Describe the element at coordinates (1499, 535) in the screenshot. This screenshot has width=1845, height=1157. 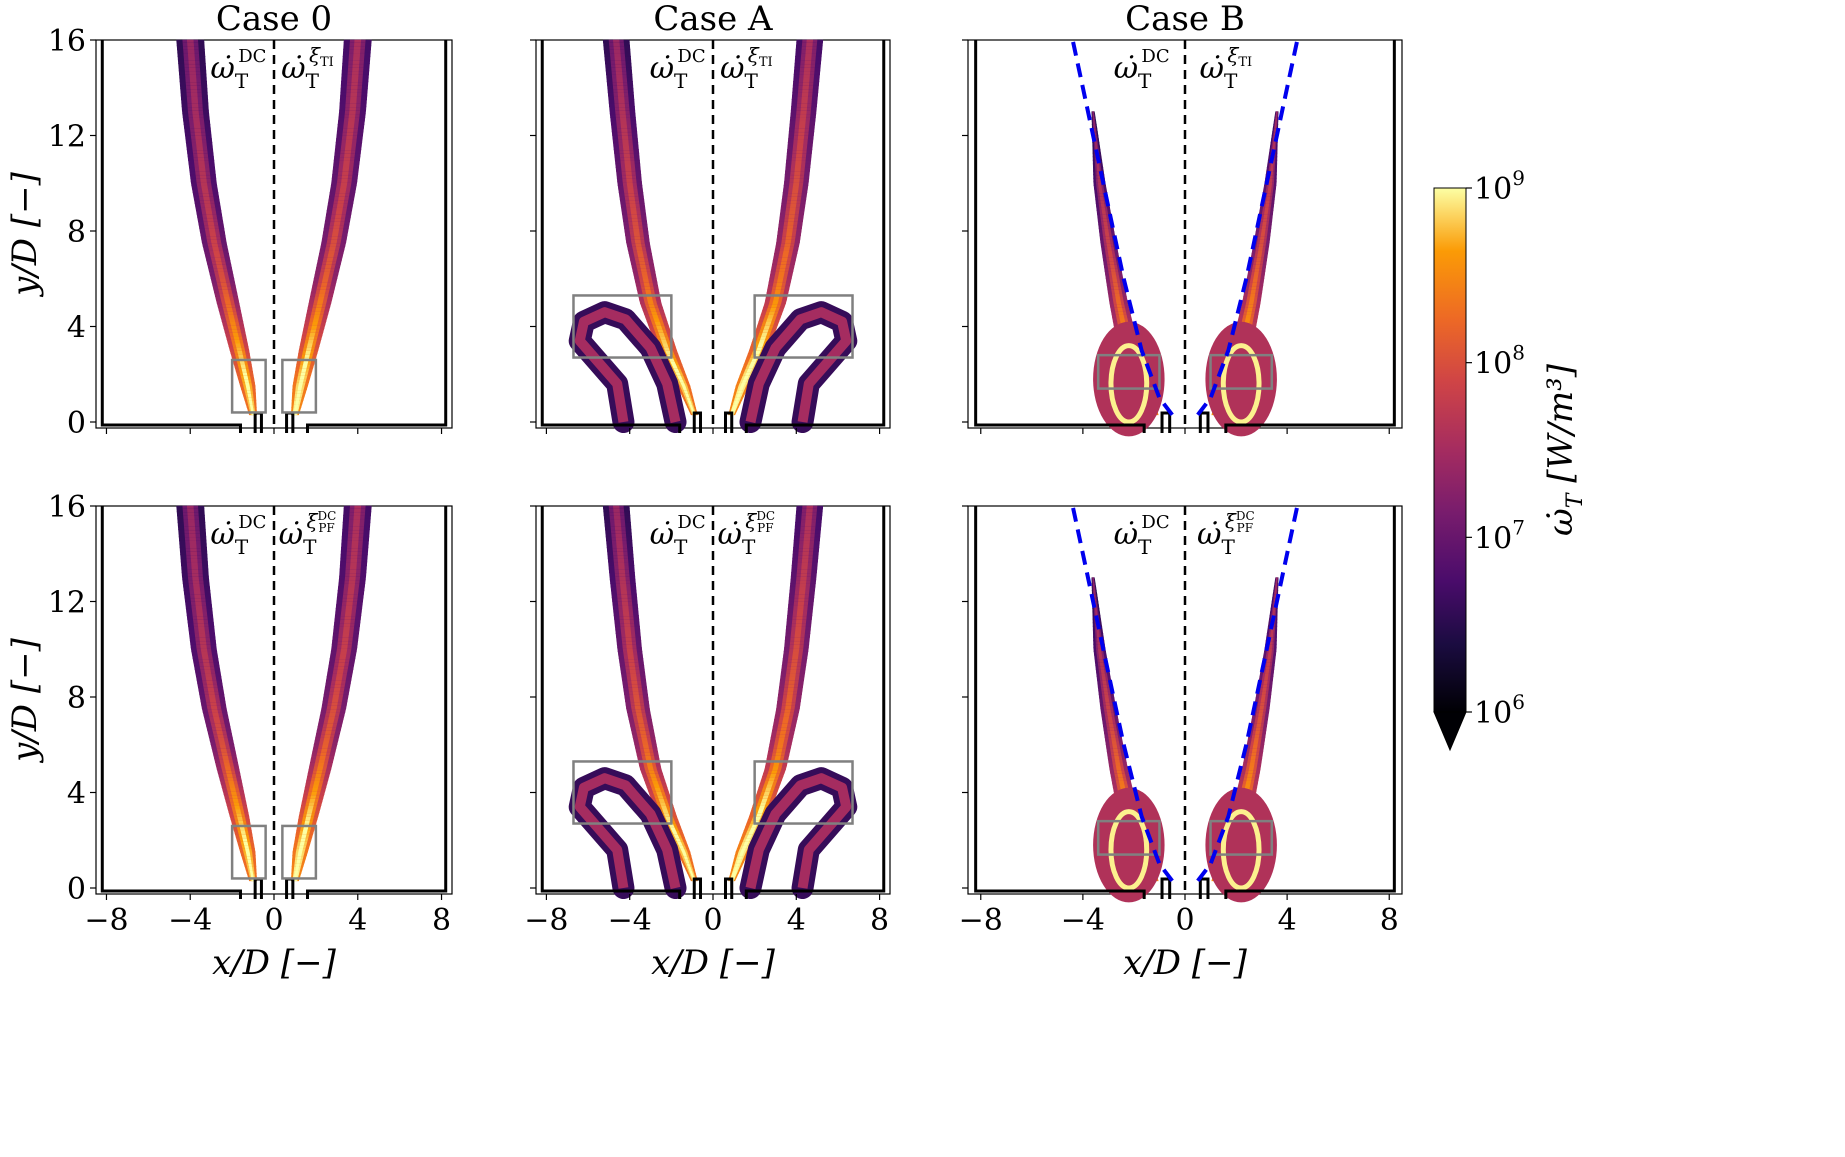
I see `colorbar-tick-label: 10⁷` at that location.